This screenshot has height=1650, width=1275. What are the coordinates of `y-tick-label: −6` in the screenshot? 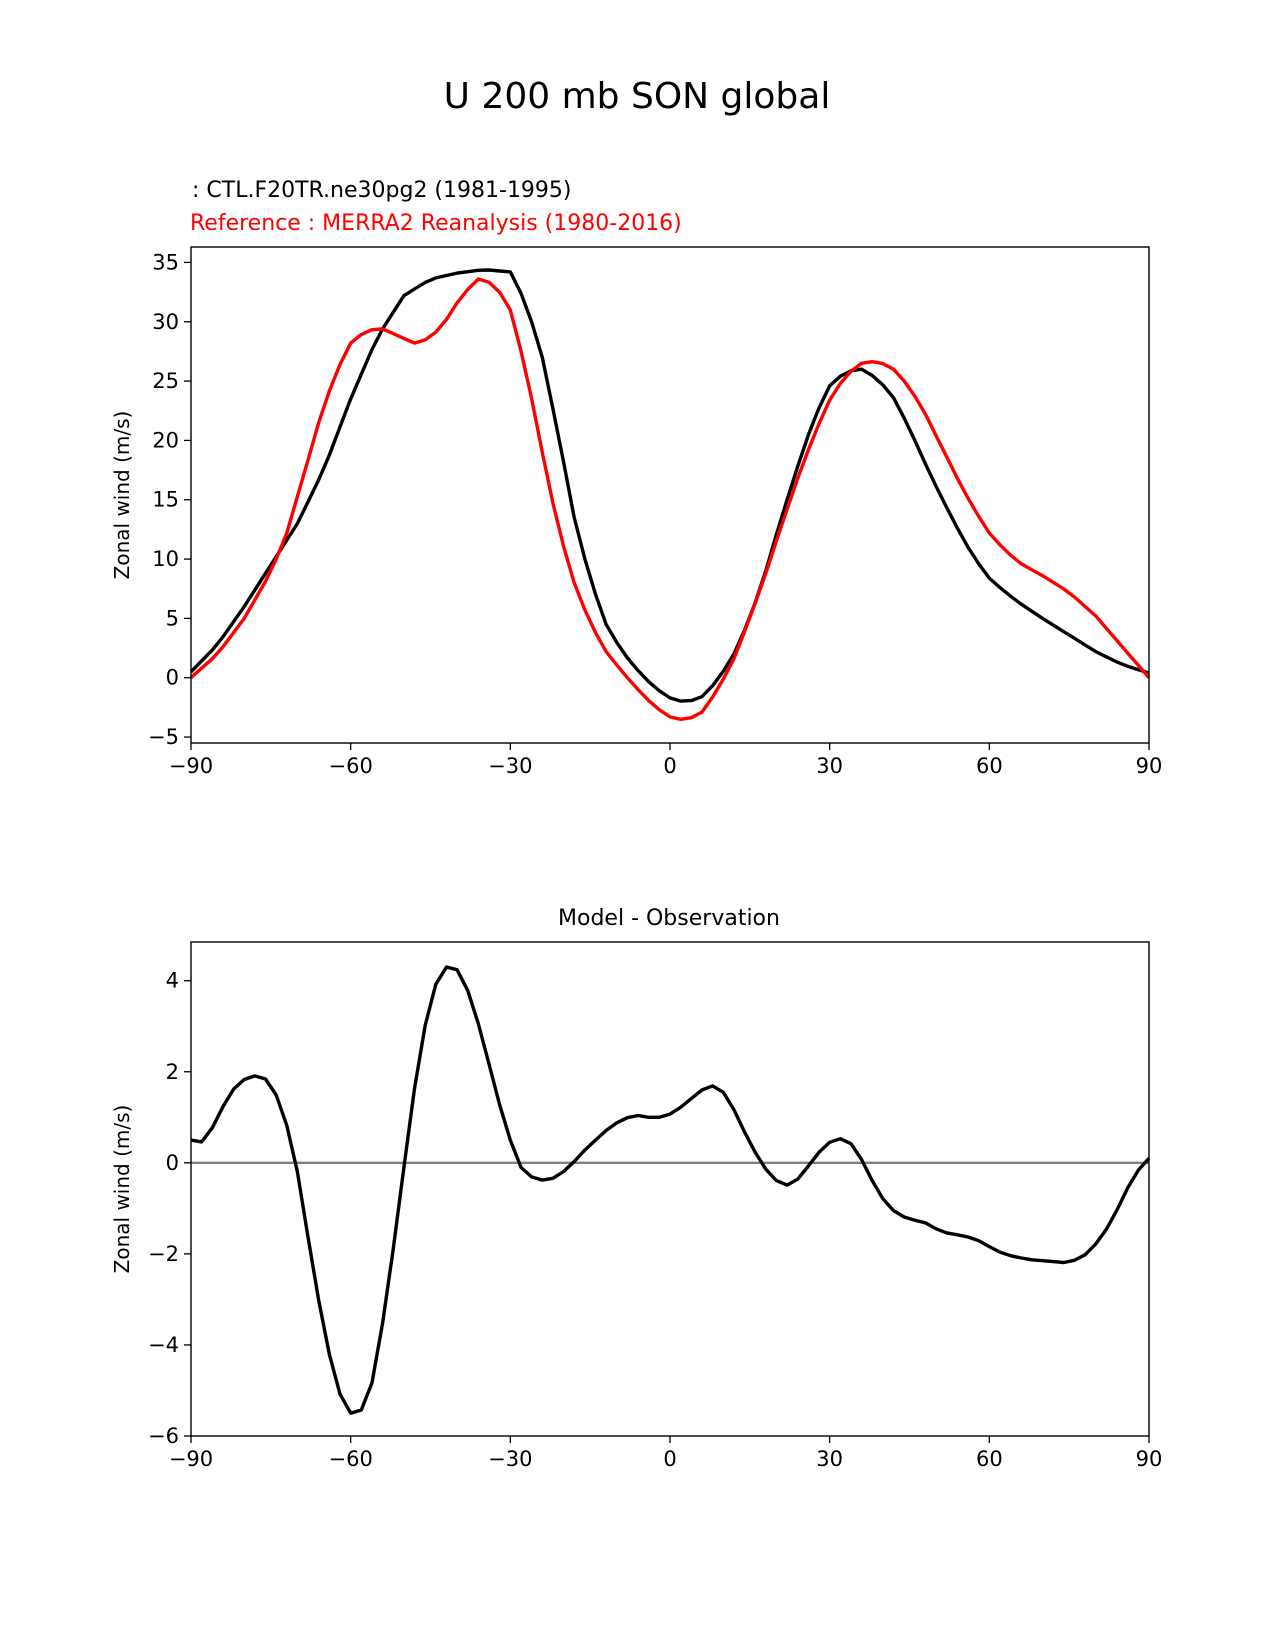 It's located at (163, 1436).